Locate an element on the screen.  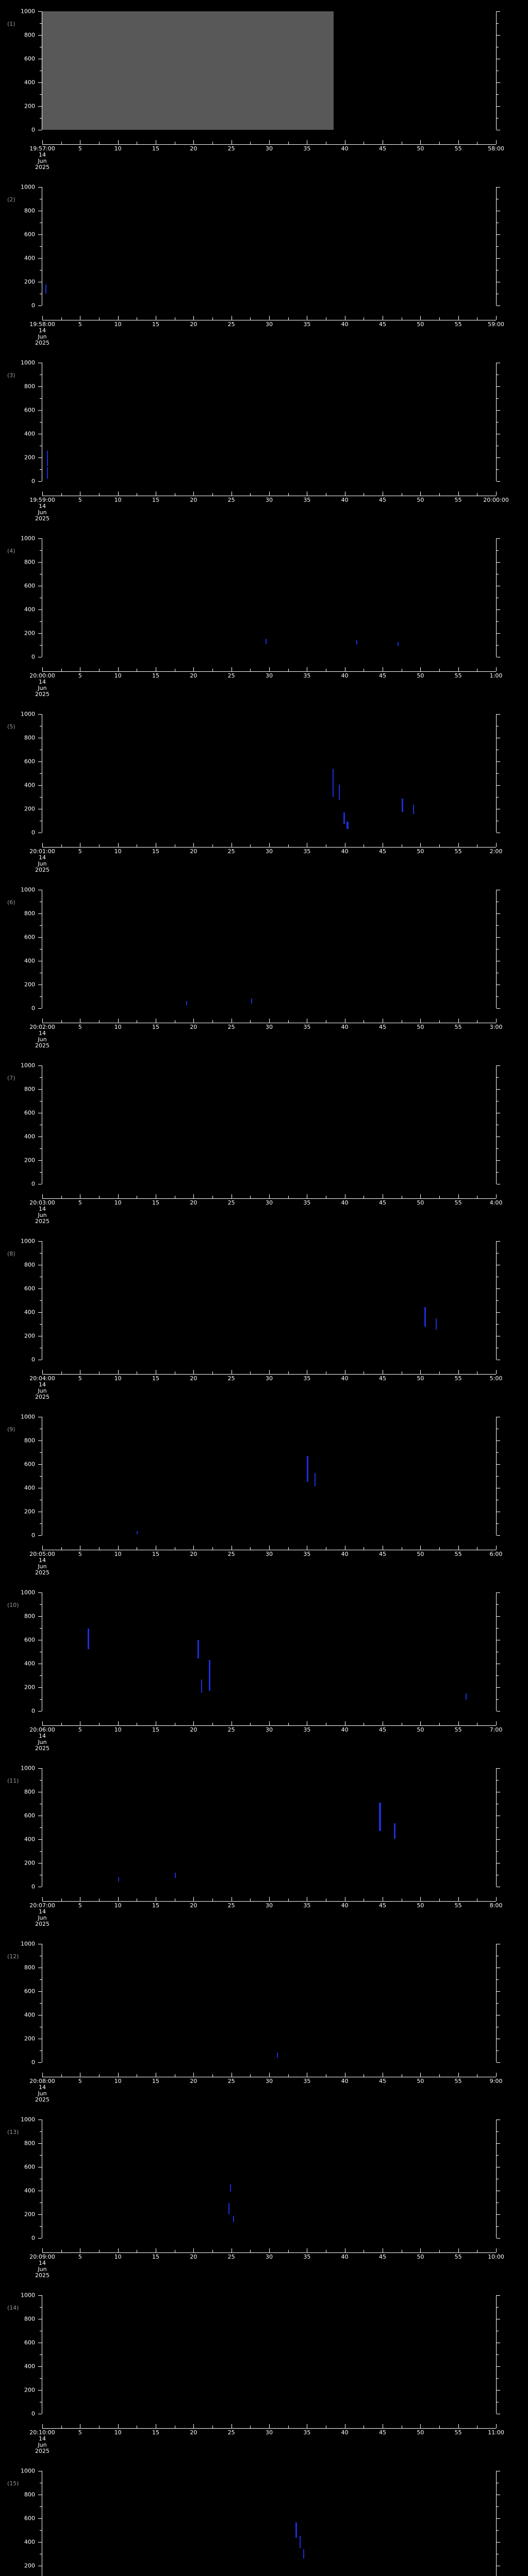
x-tick-label-end: 10:00 is located at coordinates (496, 2256).